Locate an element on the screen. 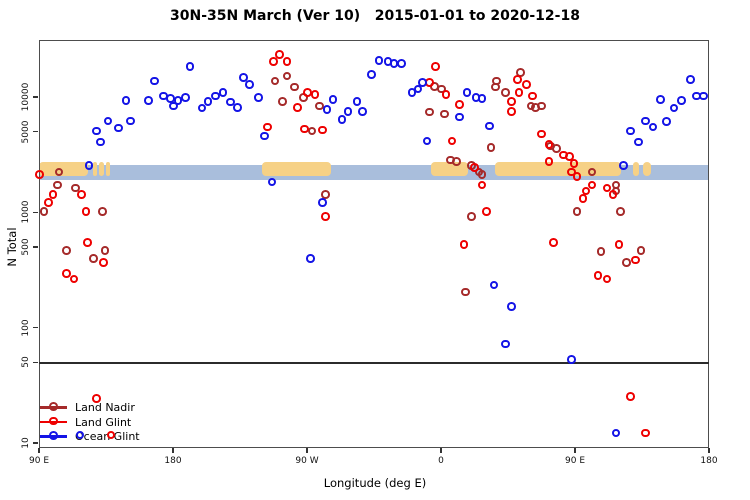  legend-label: Land Glint is located at coordinates (103, 422).